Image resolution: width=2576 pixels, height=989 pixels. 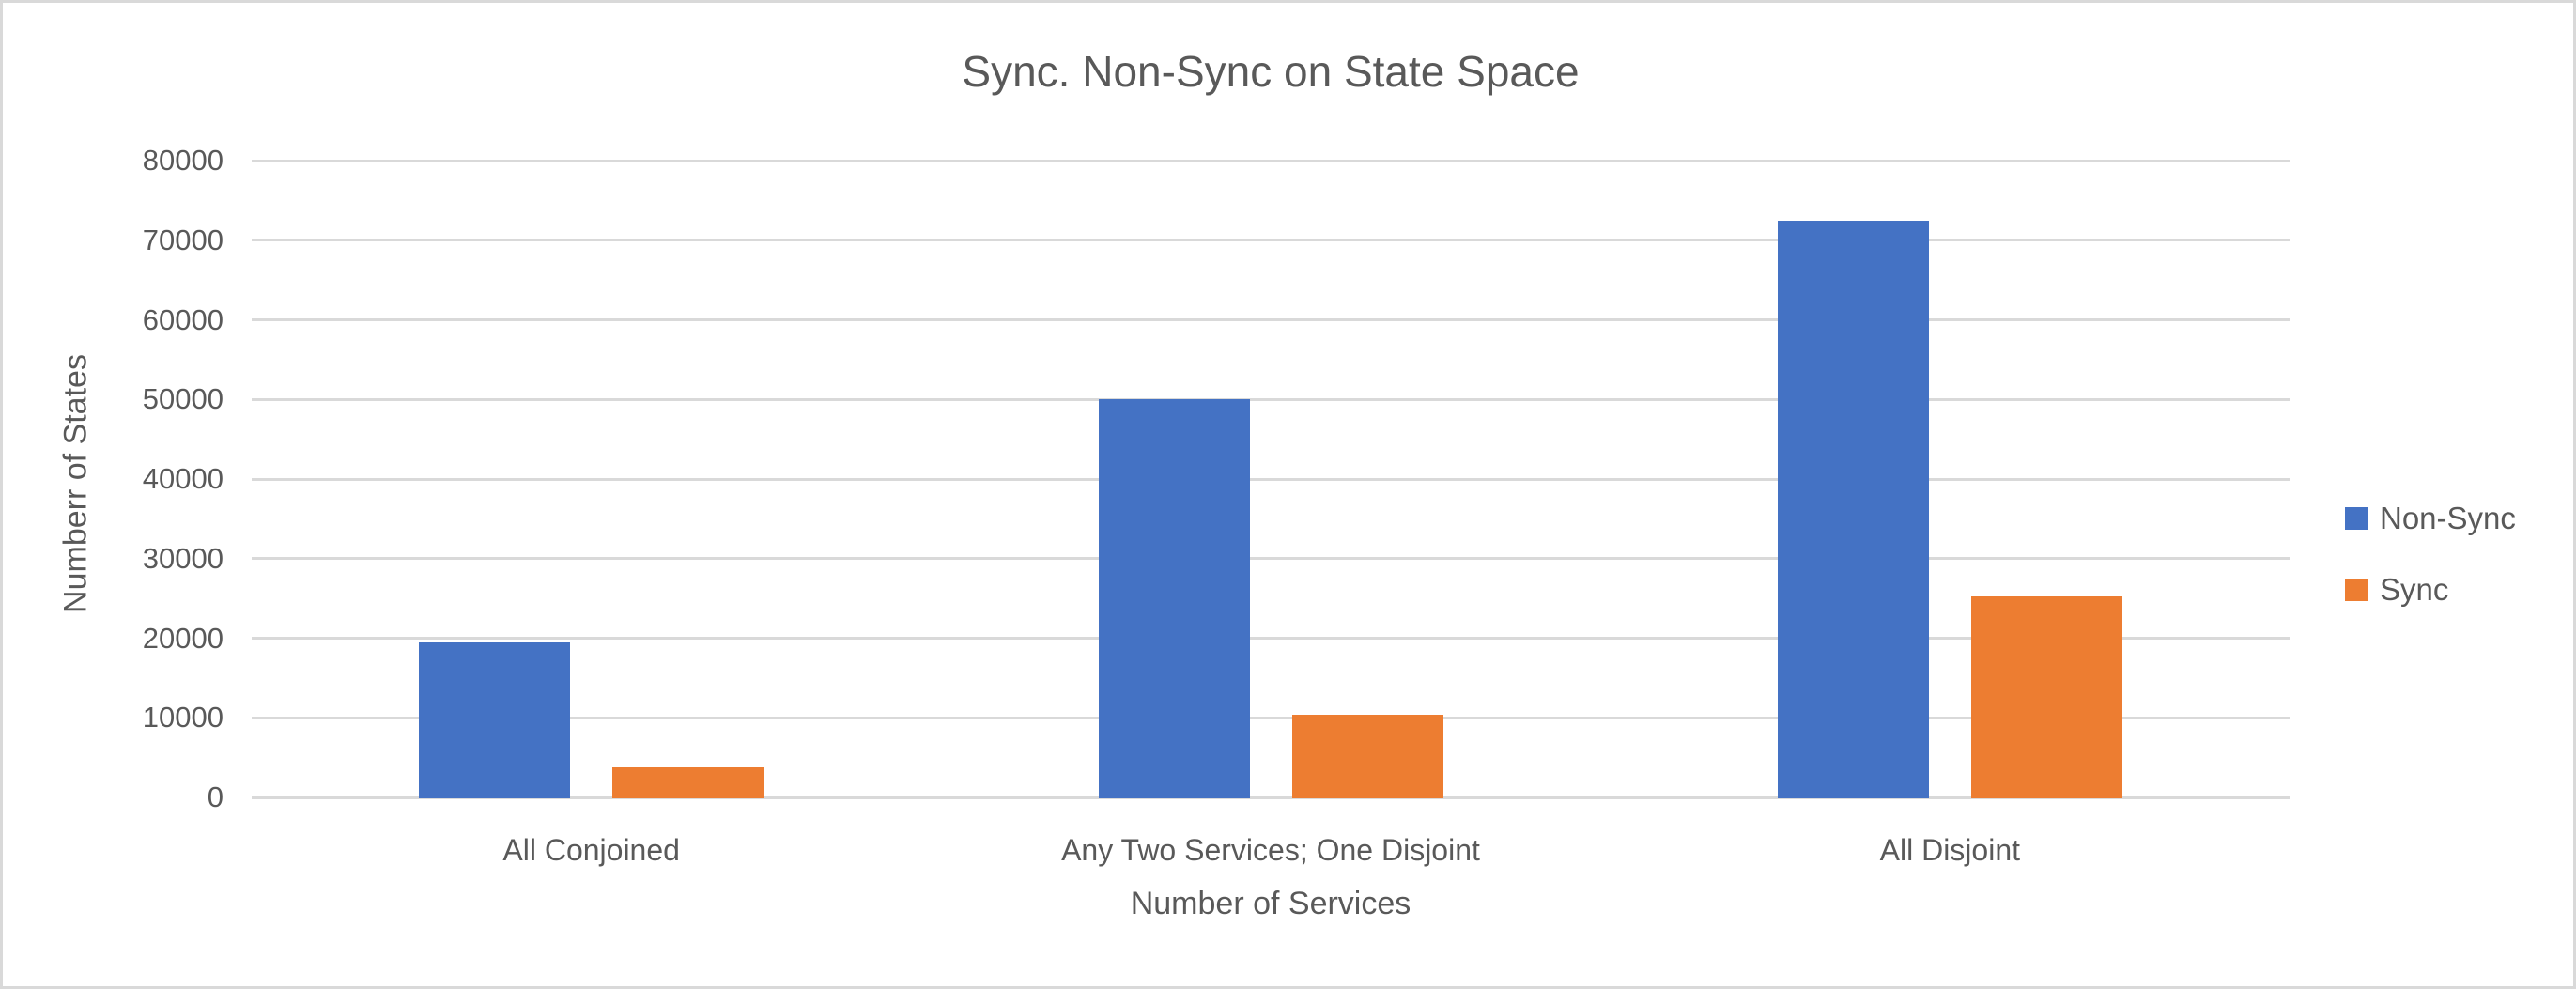 I want to click on bar-non-sync-all-conjoined, so click(x=495, y=720).